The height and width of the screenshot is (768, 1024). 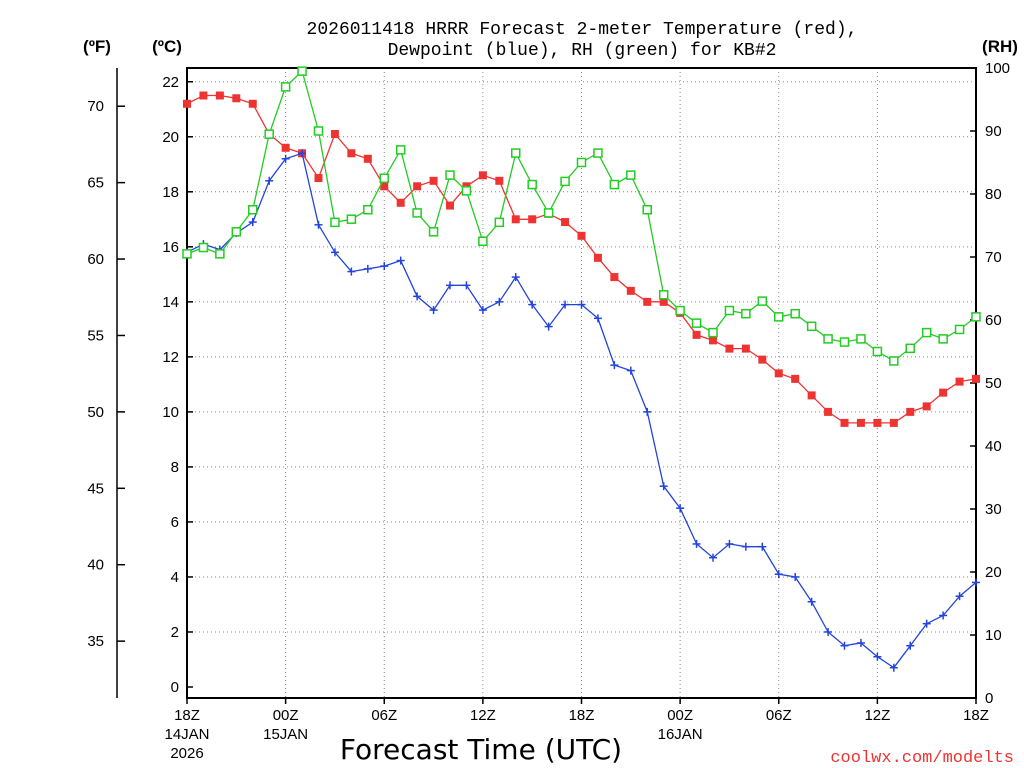 What do you see at coordinates (1000, 46) in the screenshot?
I see `rh-unit-label: (RH)` at bounding box center [1000, 46].